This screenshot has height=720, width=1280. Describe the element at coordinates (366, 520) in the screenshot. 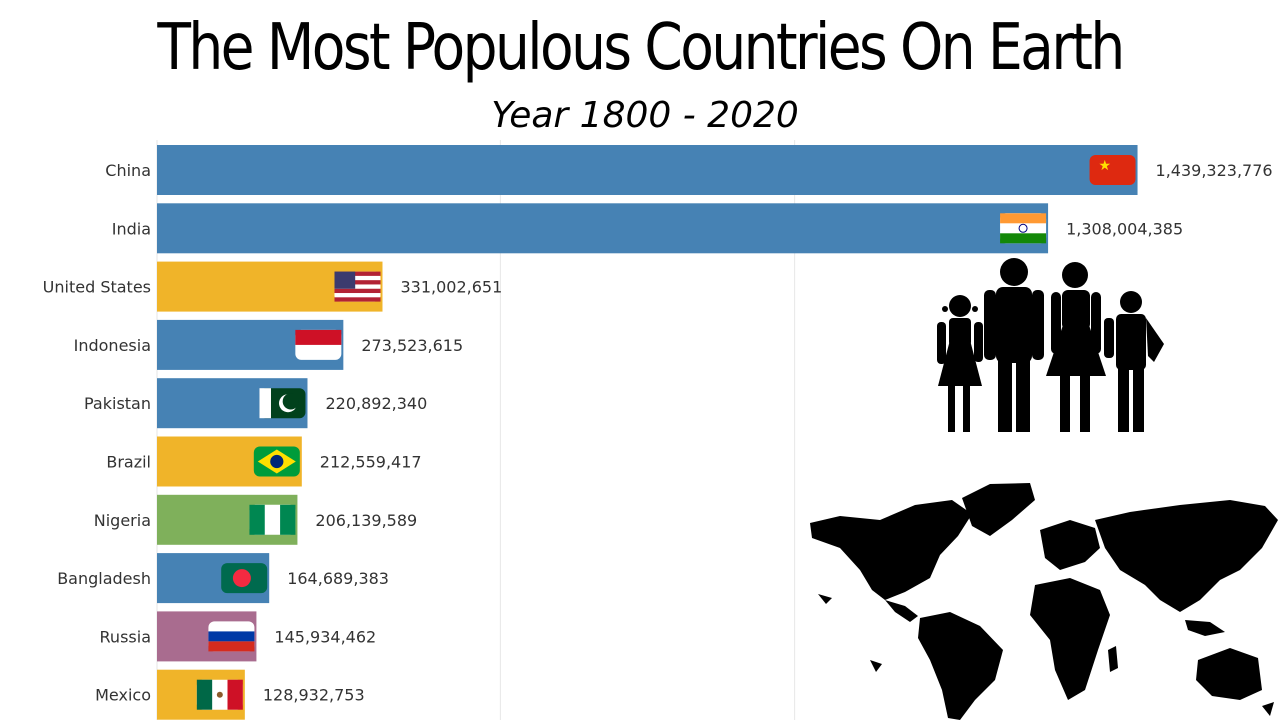

I see `value-label: 206,139,589` at that location.